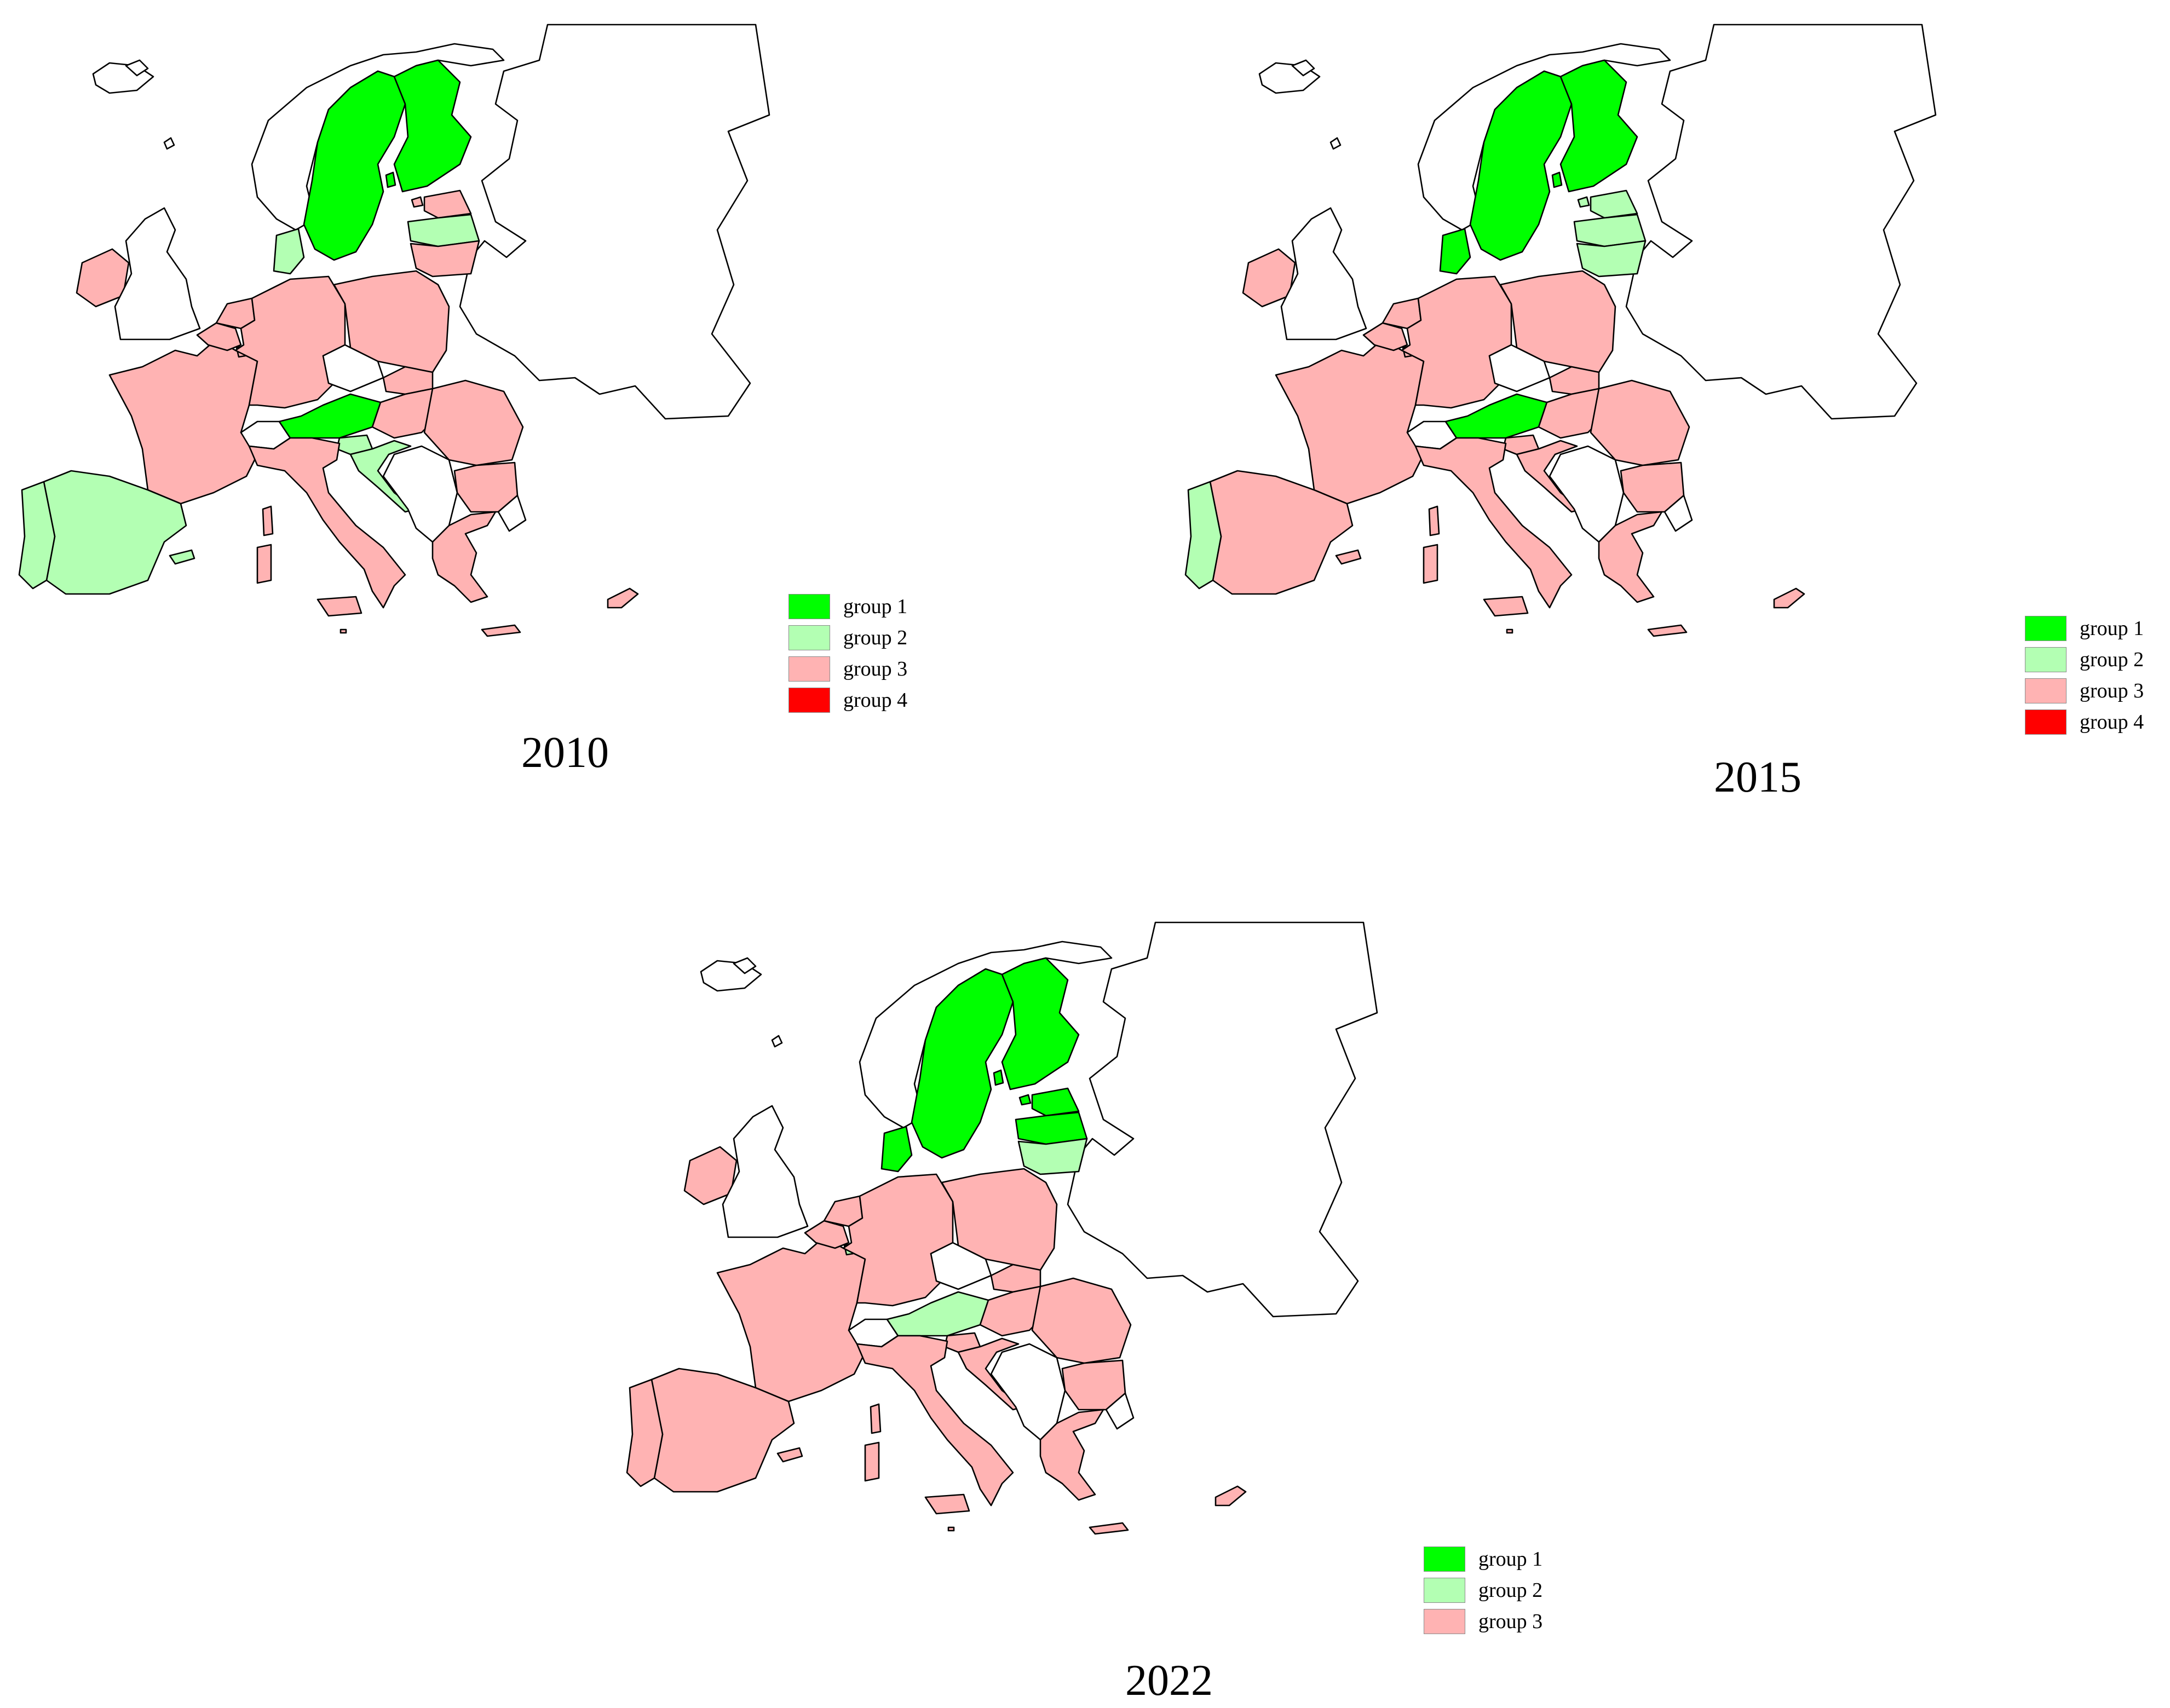  I want to click on year-label-2015: 2015, so click(1757, 777).